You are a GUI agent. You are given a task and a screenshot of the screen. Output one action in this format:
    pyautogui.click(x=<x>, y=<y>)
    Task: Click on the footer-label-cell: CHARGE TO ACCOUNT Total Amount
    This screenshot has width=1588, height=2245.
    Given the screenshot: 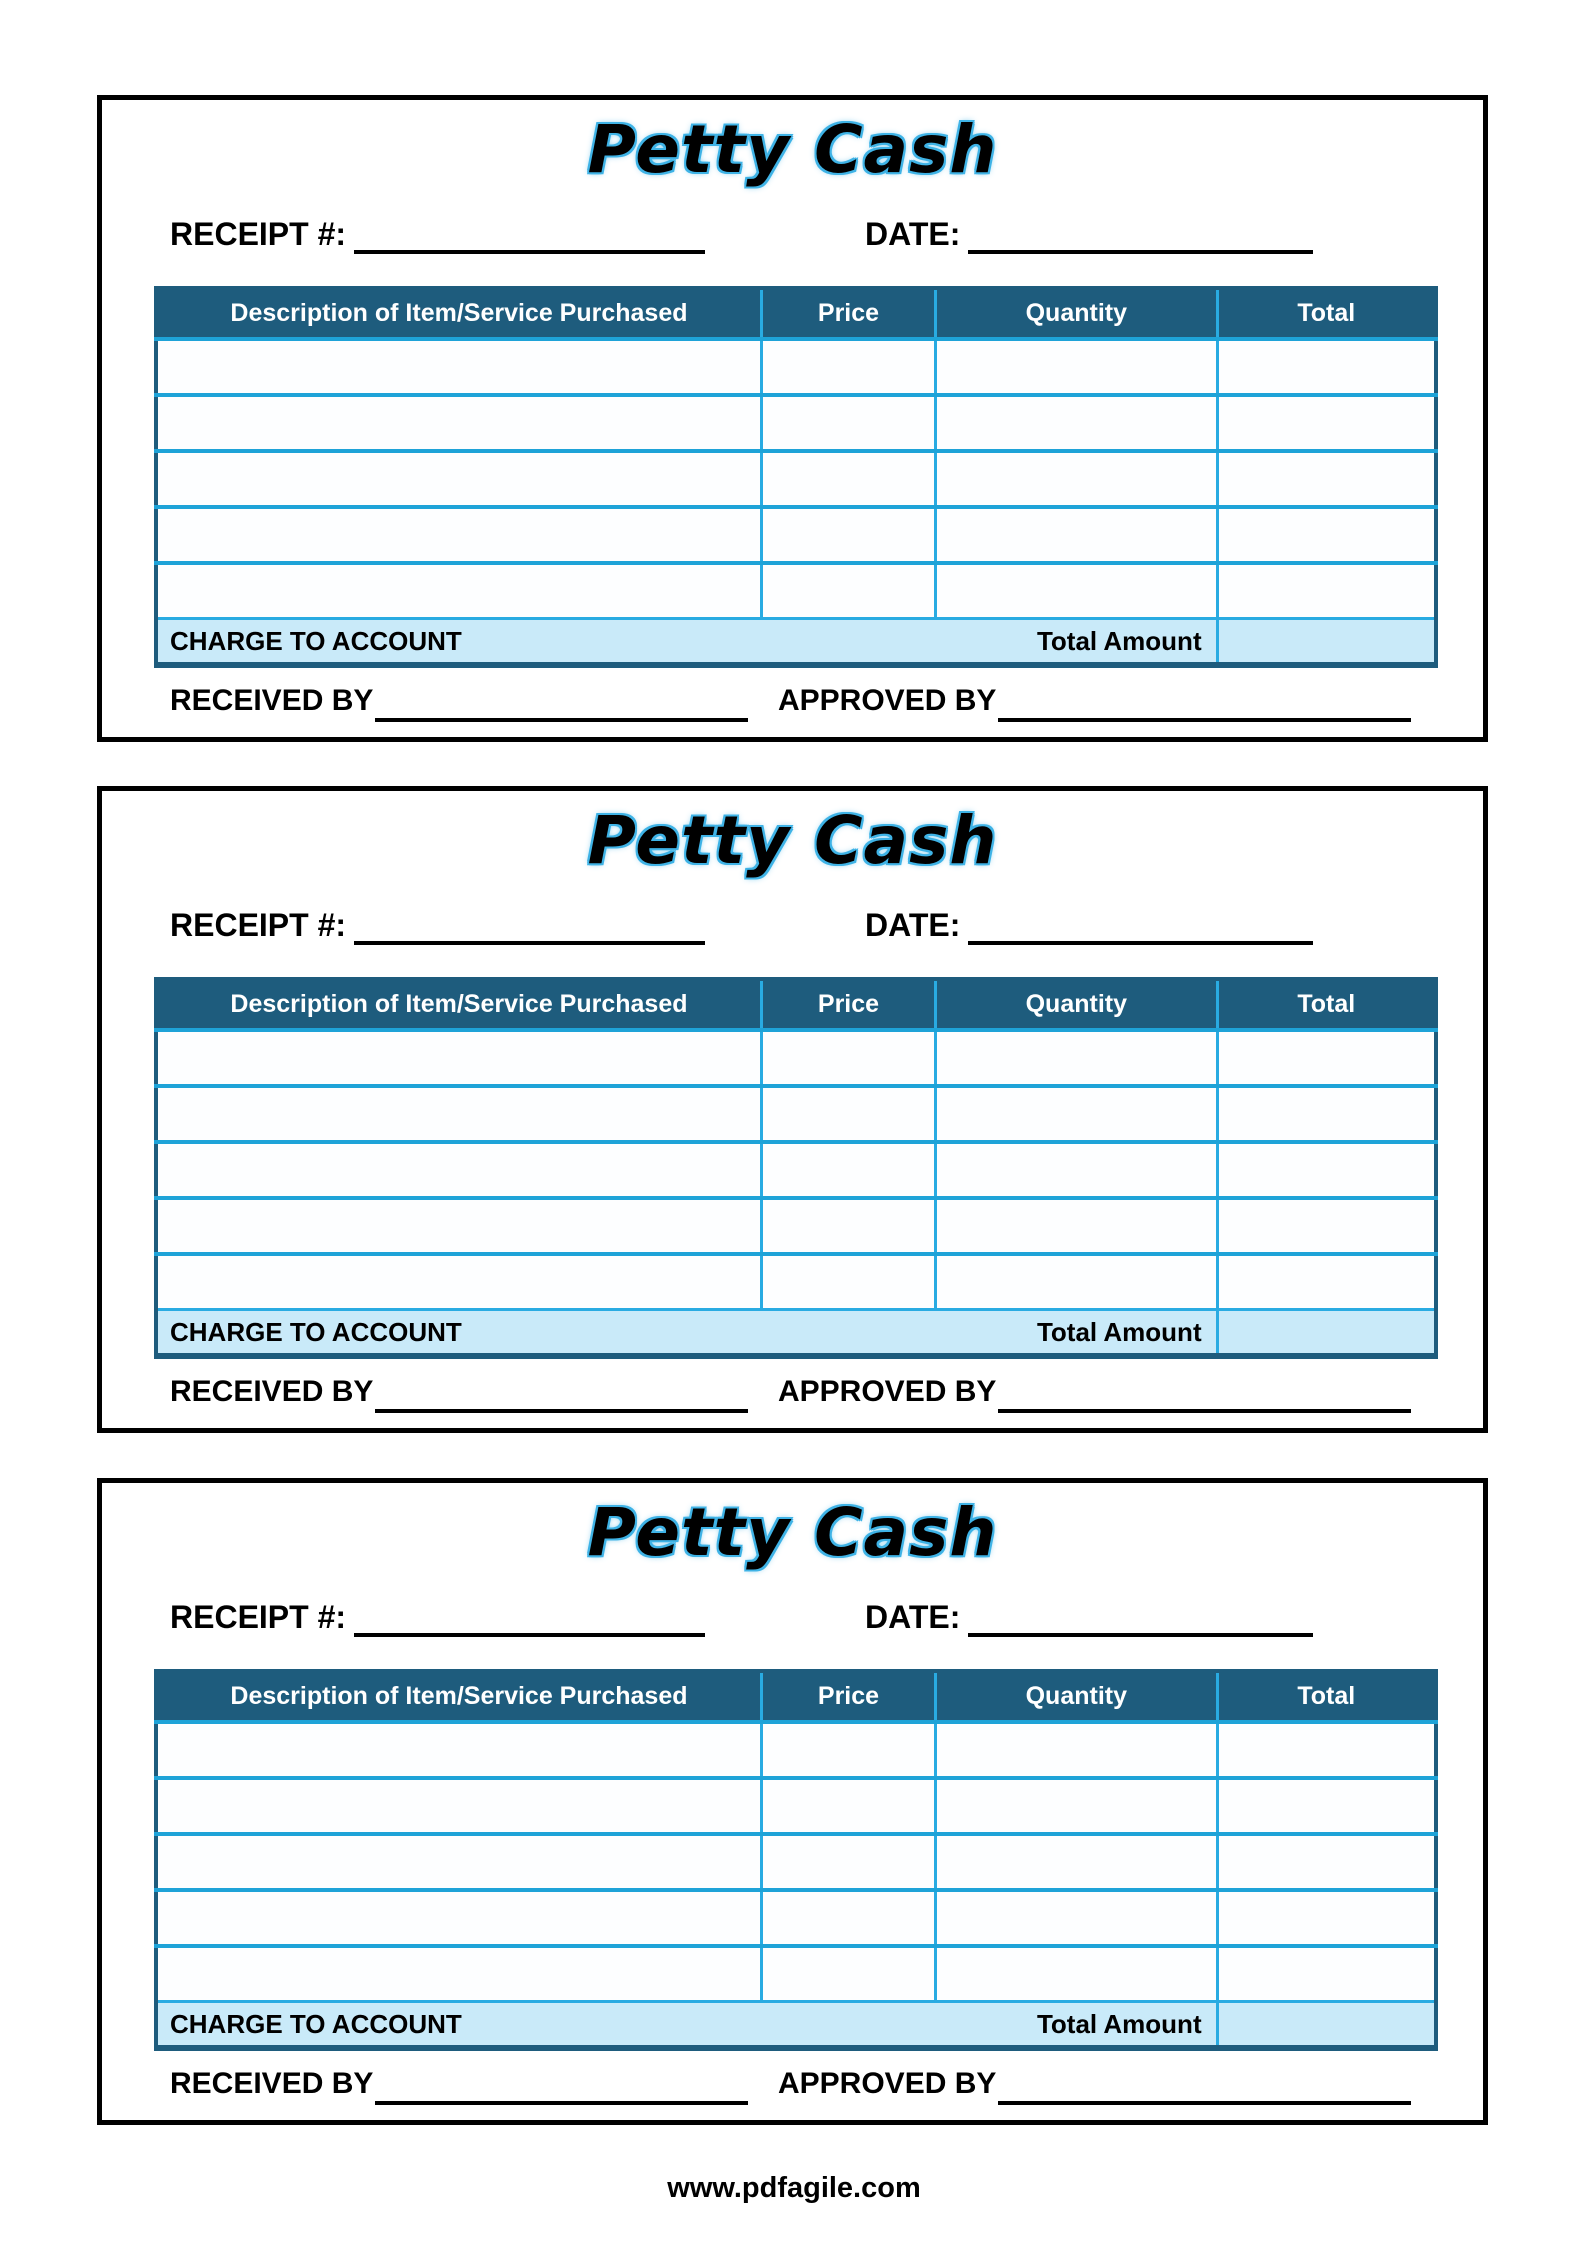 What is the action you would take?
    pyautogui.click(x=687, y=2024)
    